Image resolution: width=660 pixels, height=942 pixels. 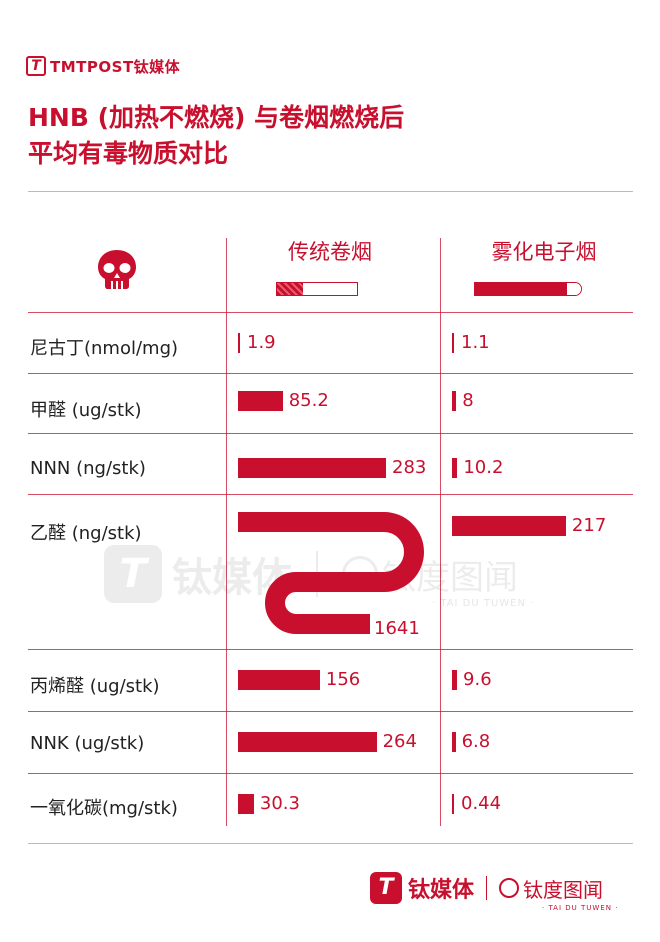 I want to click on value-label-e-cigarette-3: 217, so click(x=589, y=525).